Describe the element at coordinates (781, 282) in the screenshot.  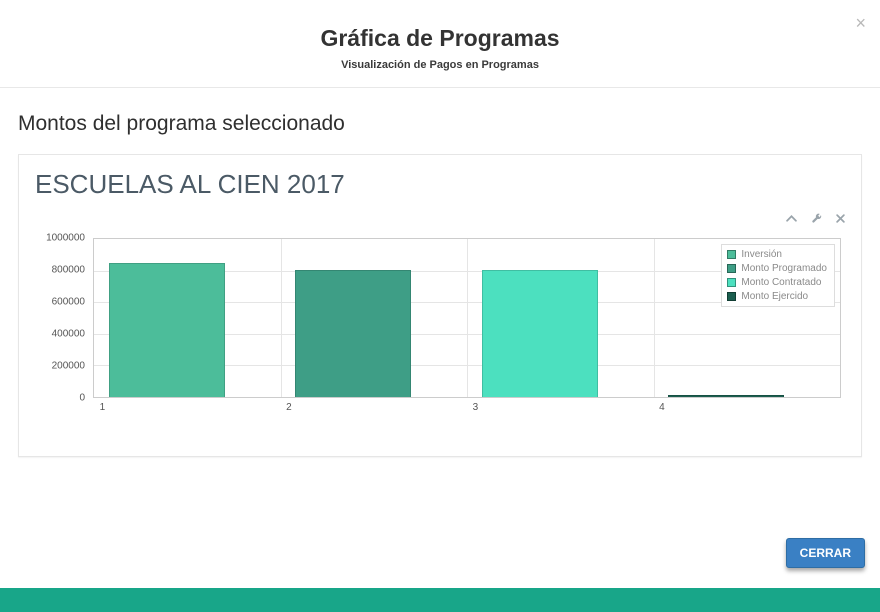
I see `legend-label: Monto Contratado` at that location.